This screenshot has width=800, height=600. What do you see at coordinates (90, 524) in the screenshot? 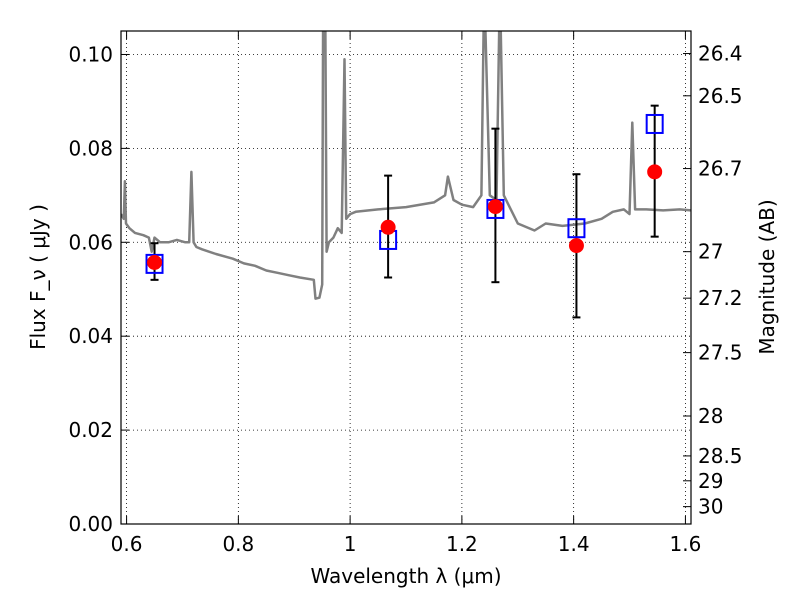
I see `y-tick-label: 0.00` at bounding box center [90, 524].